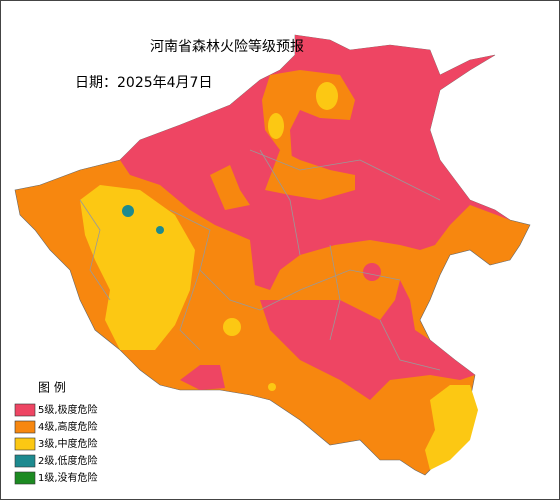  Describe the element at coordinates (68, 426) in the screenshot. I see `legend-label: 4级,高度危险` at that location.